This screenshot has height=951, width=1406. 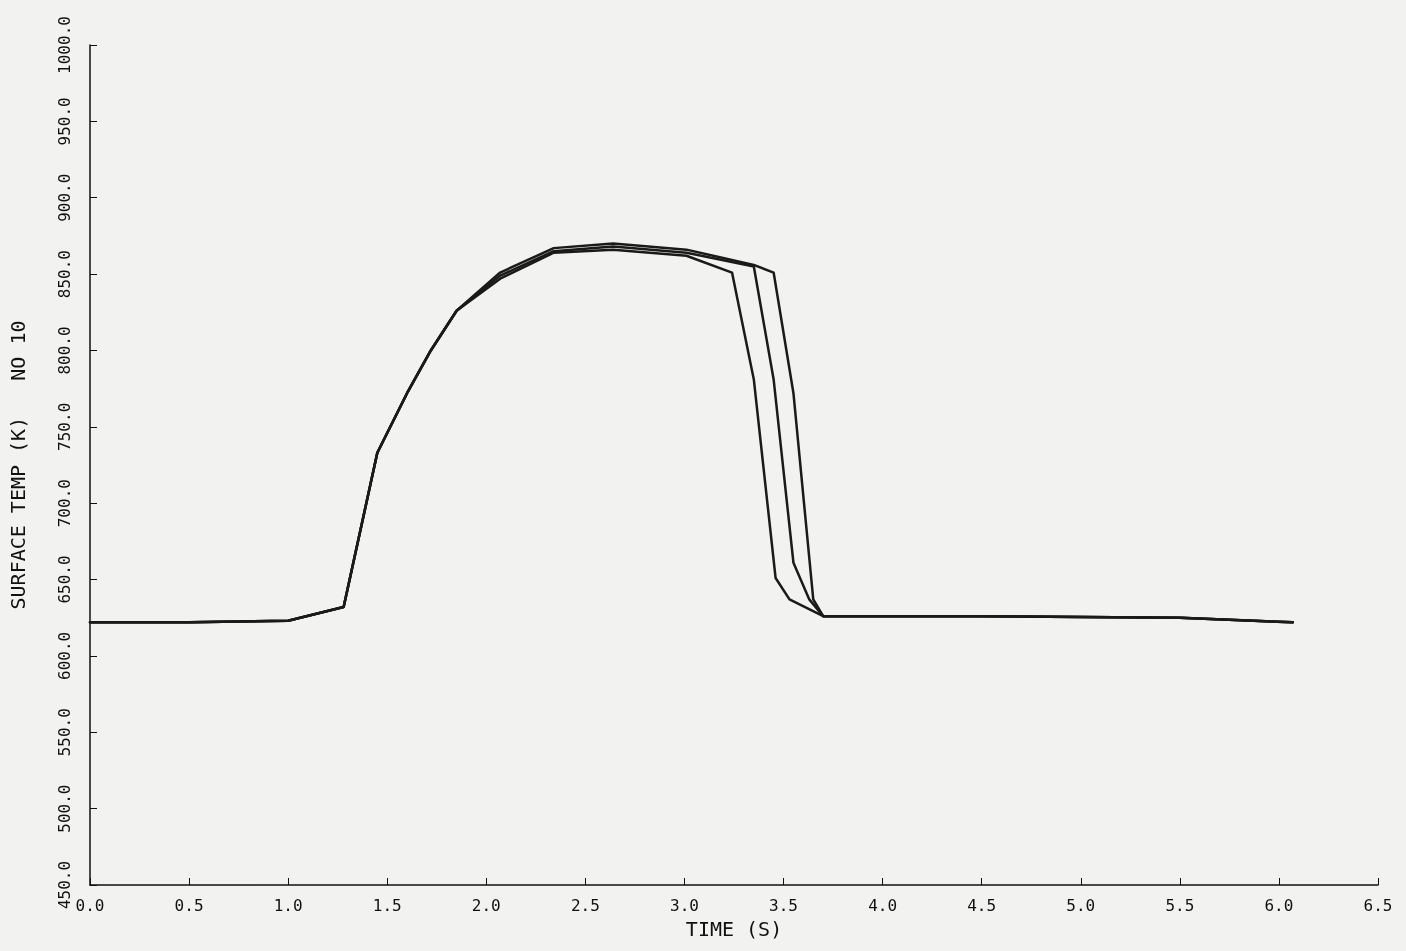 What do you see at coordinates (1180, 905) in the screenshot?
I see `x-tick-label: 5.5` at bounding box center [1180, 905].